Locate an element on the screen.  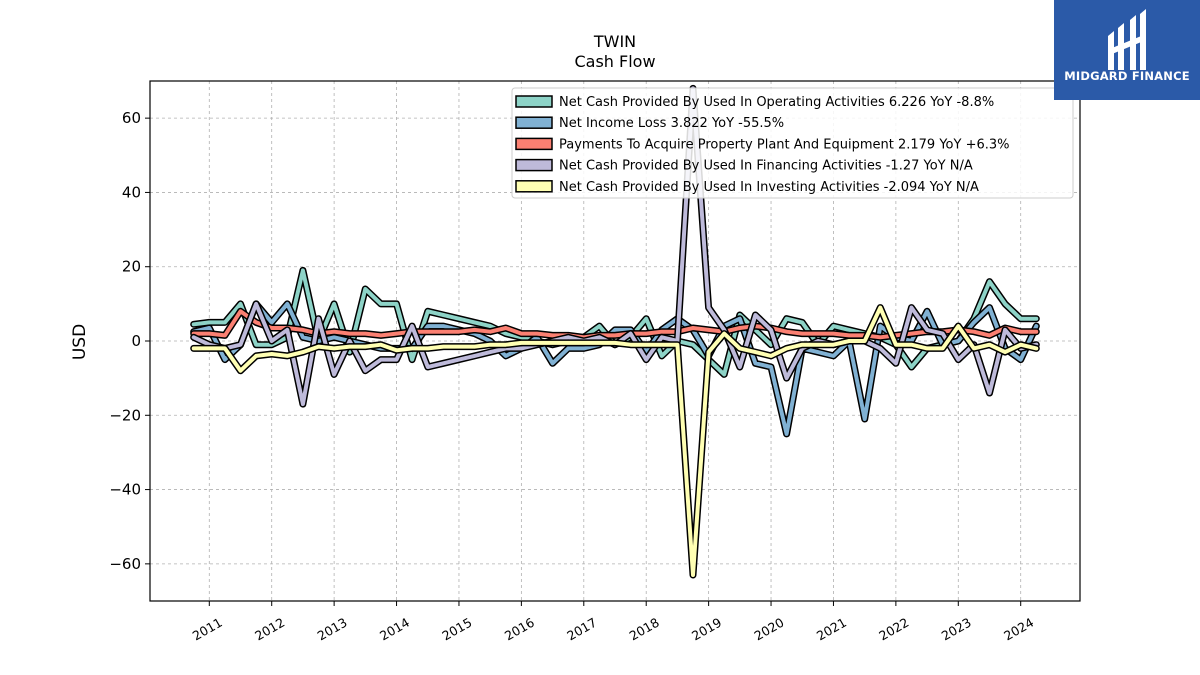
brand-name: MIDGARD FINANCE is located at coordinates (1127, 76).